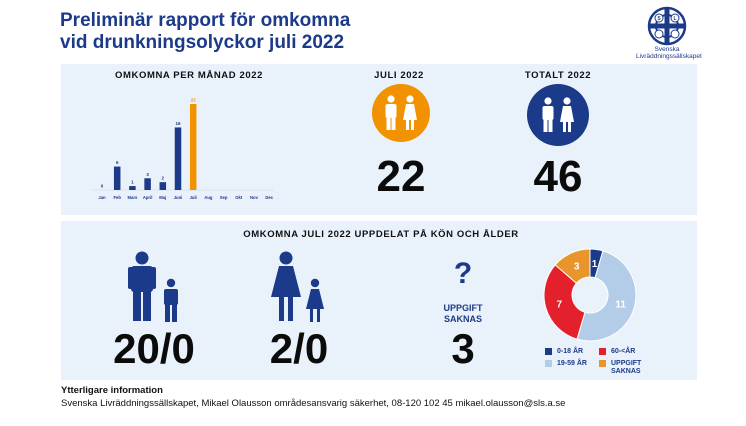  I want to click on org-name-line-2: Livräddningssällskapet, so click(669, 56).